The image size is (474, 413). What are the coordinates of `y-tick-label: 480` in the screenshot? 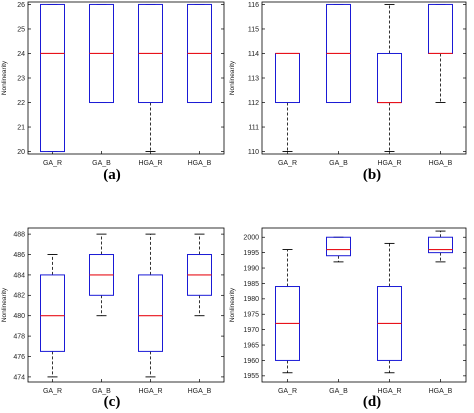 It's located at (19, 316).